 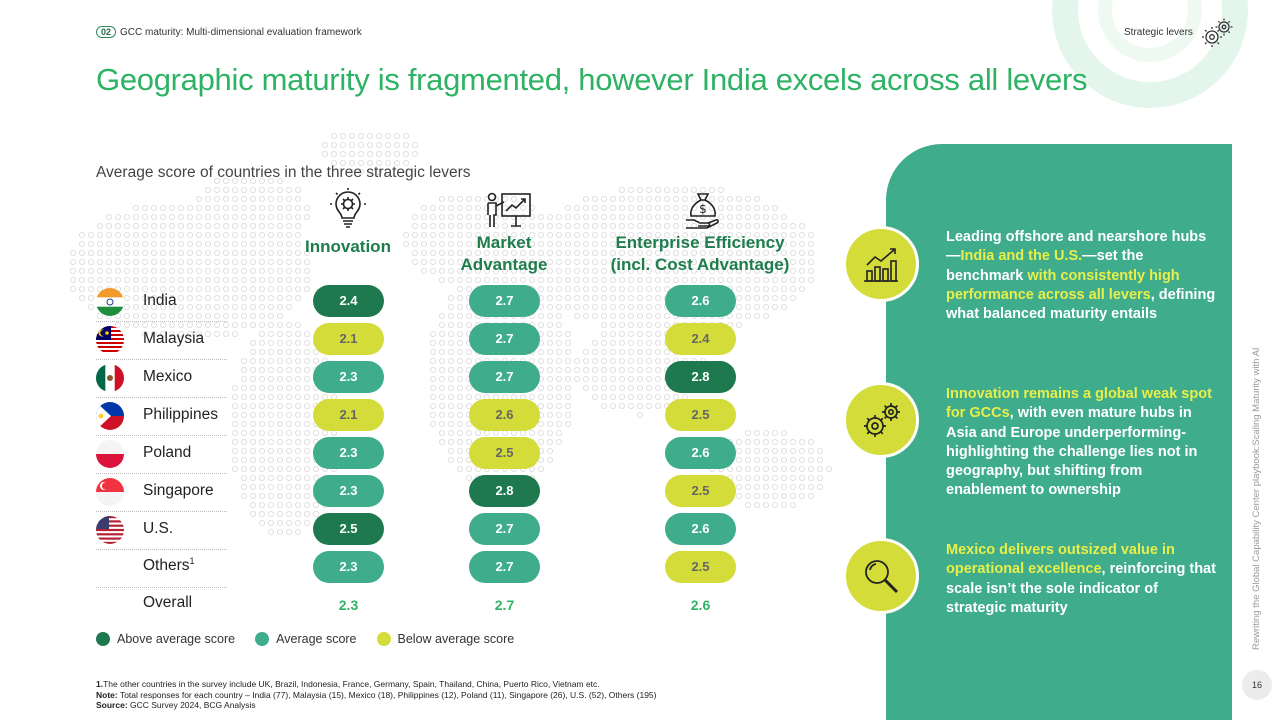 What do you see at coordinates (168, 376) in the screenshot?
I see `country-name: Mexico` at bounding box center [168, 376].